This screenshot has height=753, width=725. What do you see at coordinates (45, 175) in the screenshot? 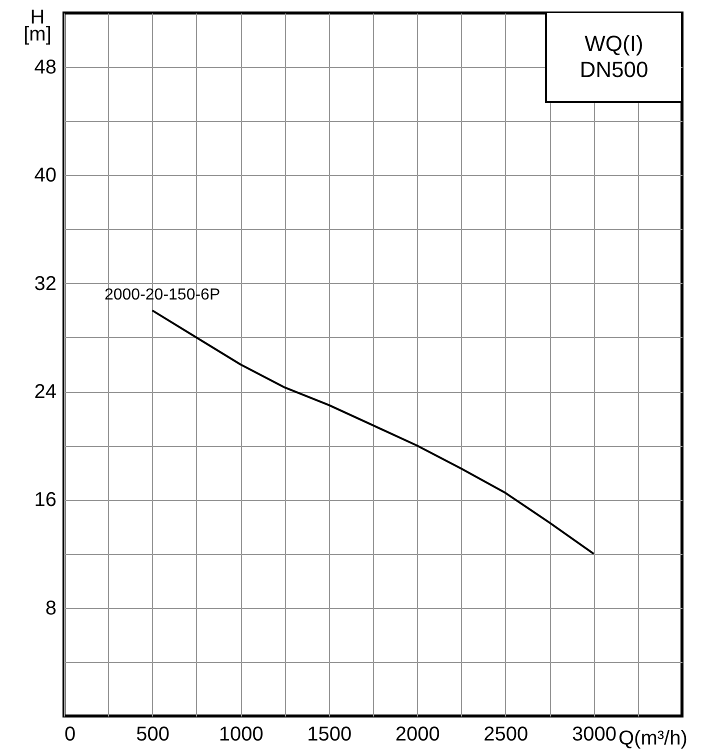
I see `y-tick-label: 40` at bounding box center [45, 175].